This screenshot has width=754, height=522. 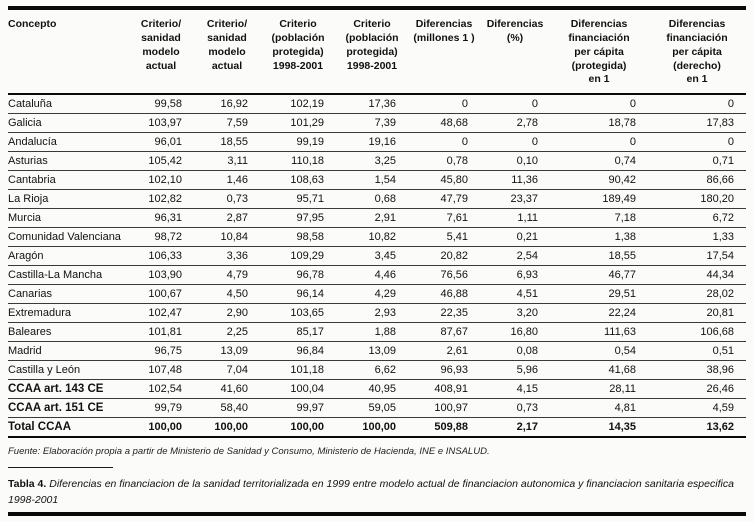 What do you see at coordinates (227, 408) in the screenshot?
I see `cell: 58,40` at bounding box center [227, 408].